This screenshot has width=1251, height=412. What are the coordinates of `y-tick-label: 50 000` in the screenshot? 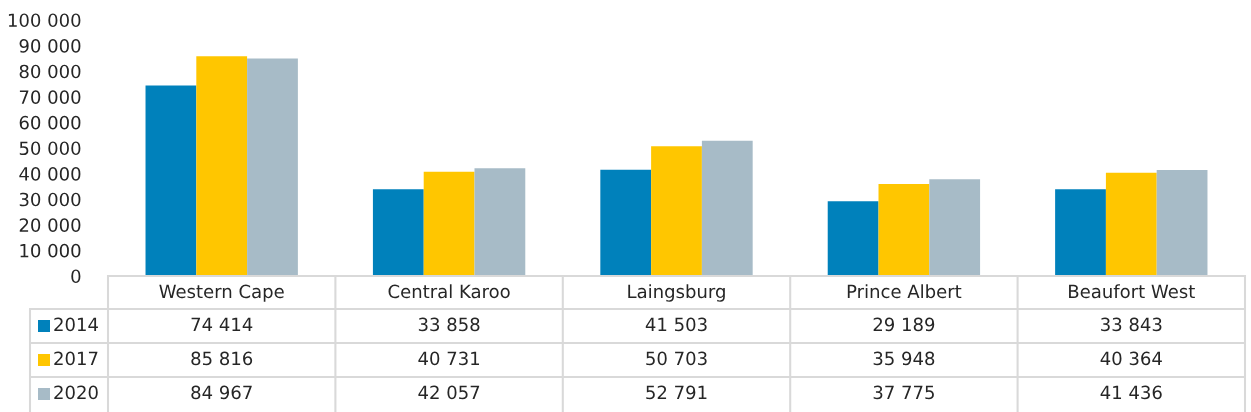 It's located at (50, 148).